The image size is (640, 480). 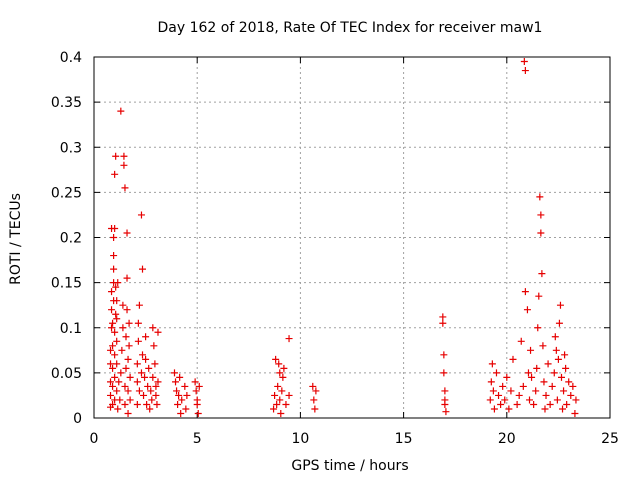 What do you see at coordinates (66, 103) in the screenshot?
I see `y-tick-label: 0.35` at bounding box center [66, 103].